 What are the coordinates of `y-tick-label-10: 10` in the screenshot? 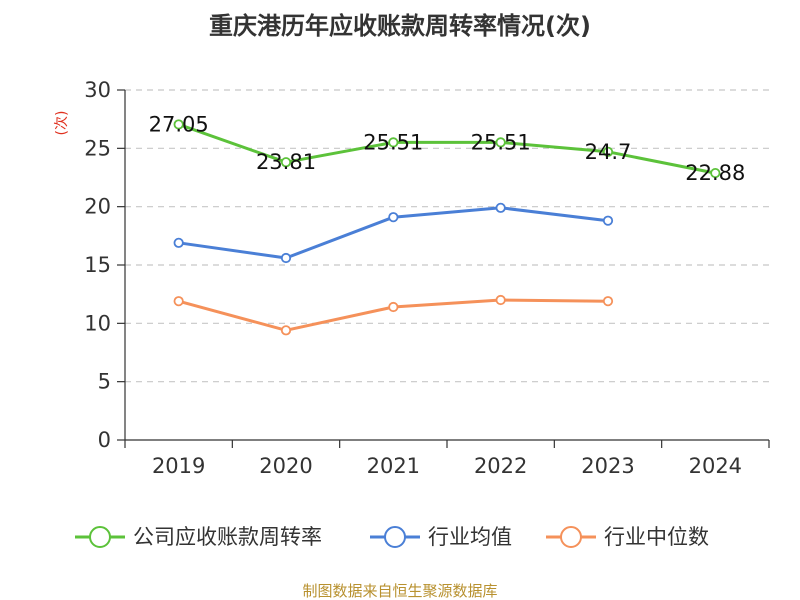 It's located at (97, 323).